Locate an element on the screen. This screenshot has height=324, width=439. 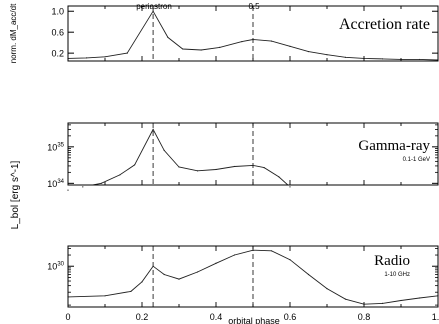
panel-subtitle: 0.1-1 GeV is located at coordinates (416, 160).